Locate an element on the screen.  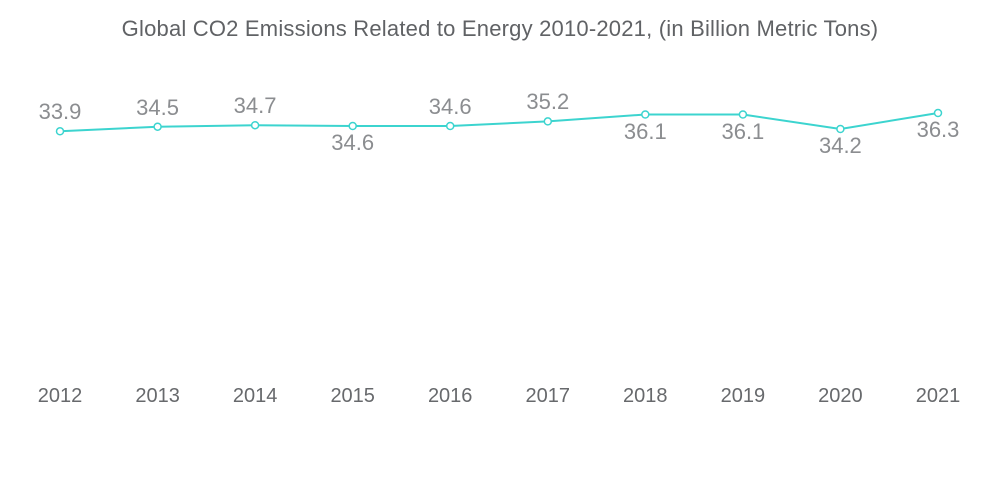
data-point-marker-2019 is located at coordinates (743, 114).